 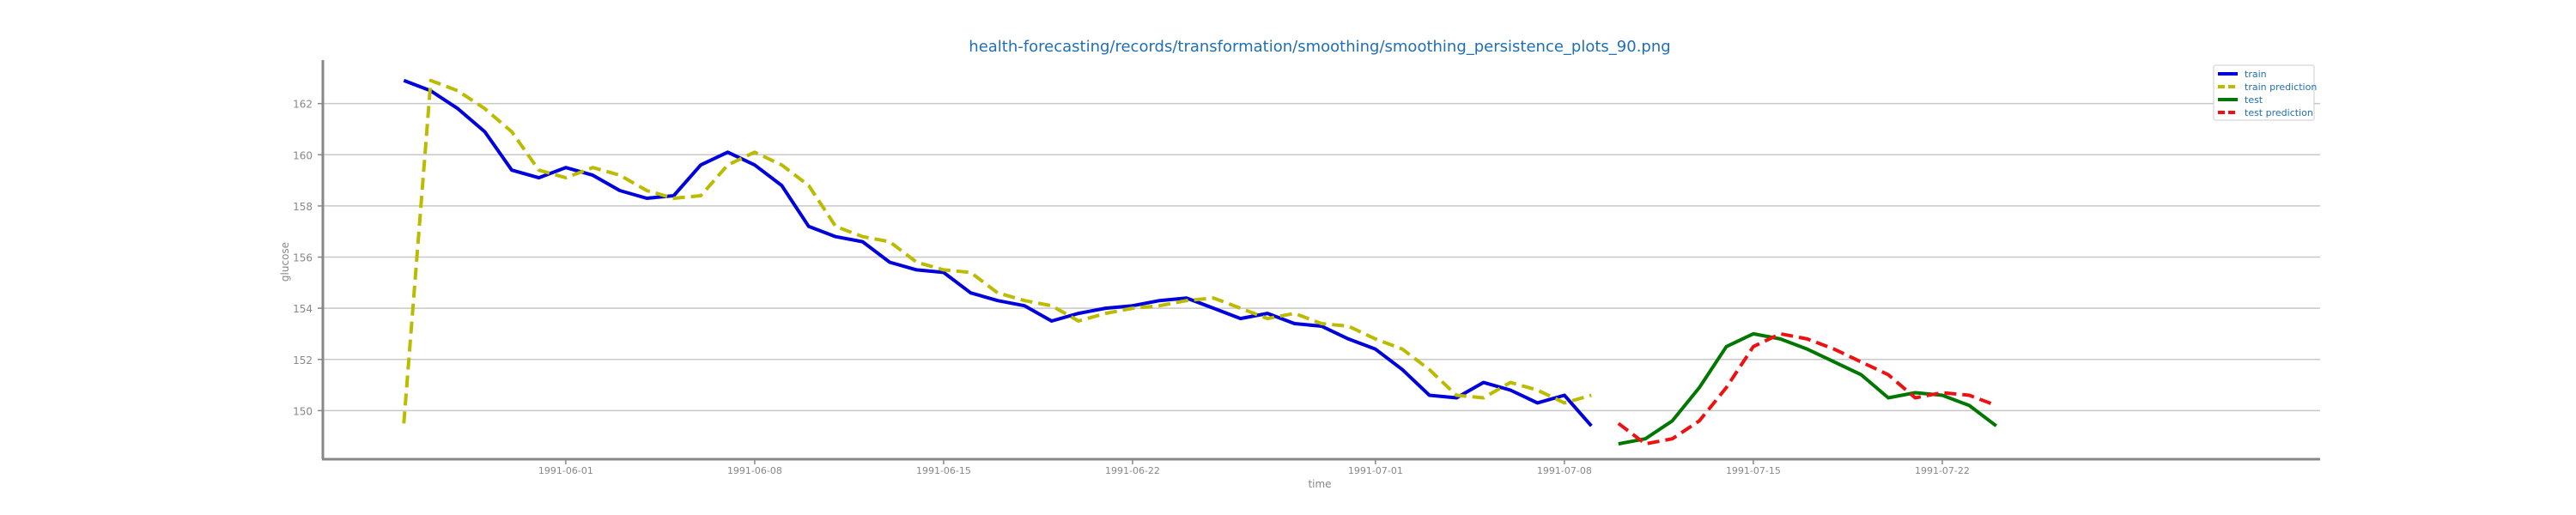 I want to click on y-tick-label: 156, so click(x=303, y=258).